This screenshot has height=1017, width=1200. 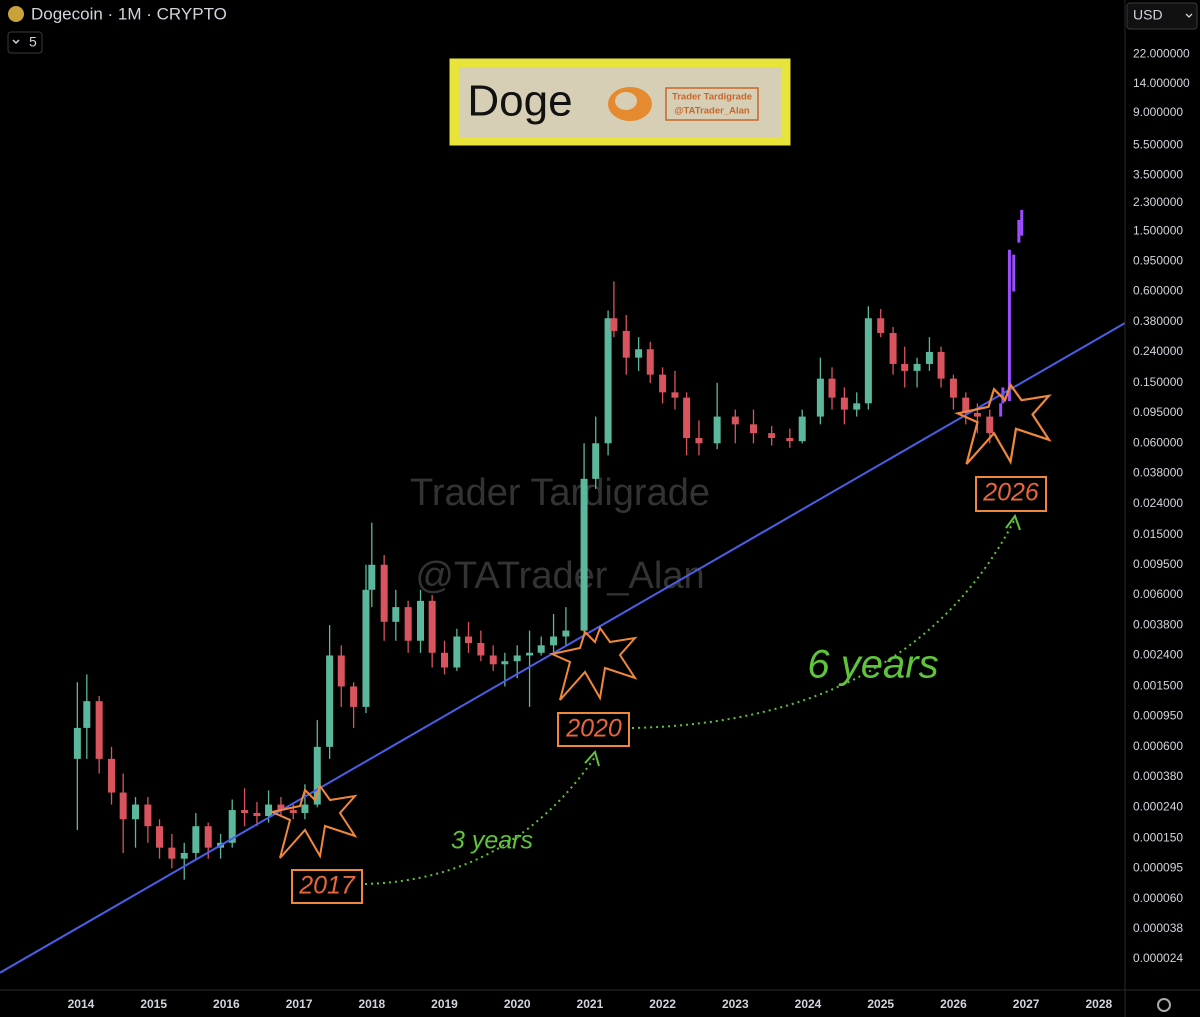 I want to click on x-tick-label: 2025, so click(x=880, y=1004).